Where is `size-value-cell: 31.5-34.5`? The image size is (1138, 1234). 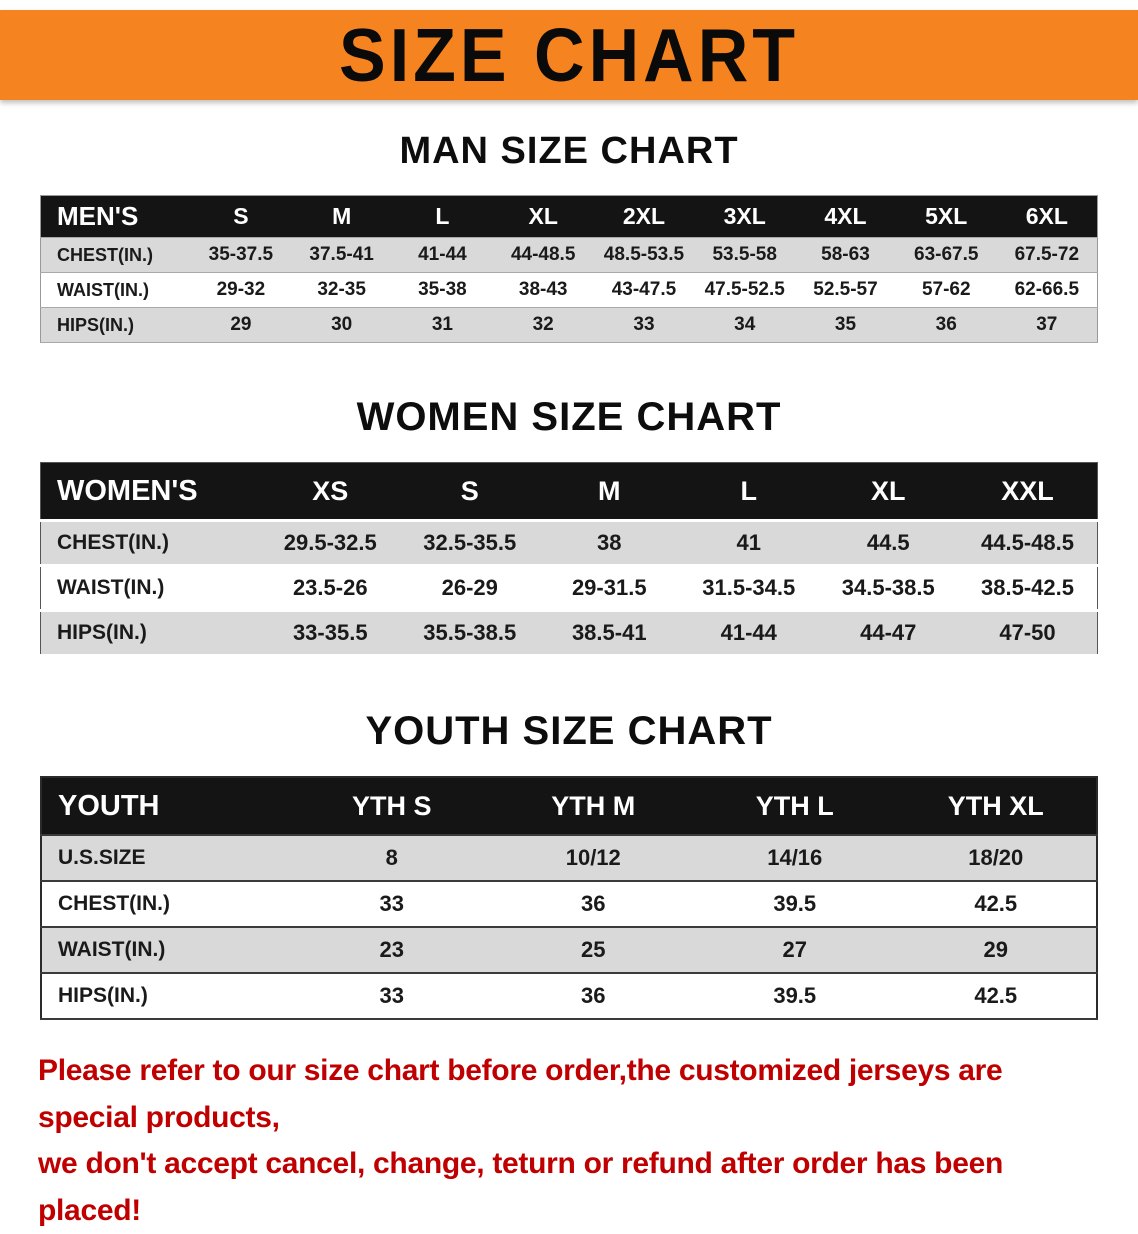 size-value-cell: 31.5-34.5 is located at coordinates (749, 588).